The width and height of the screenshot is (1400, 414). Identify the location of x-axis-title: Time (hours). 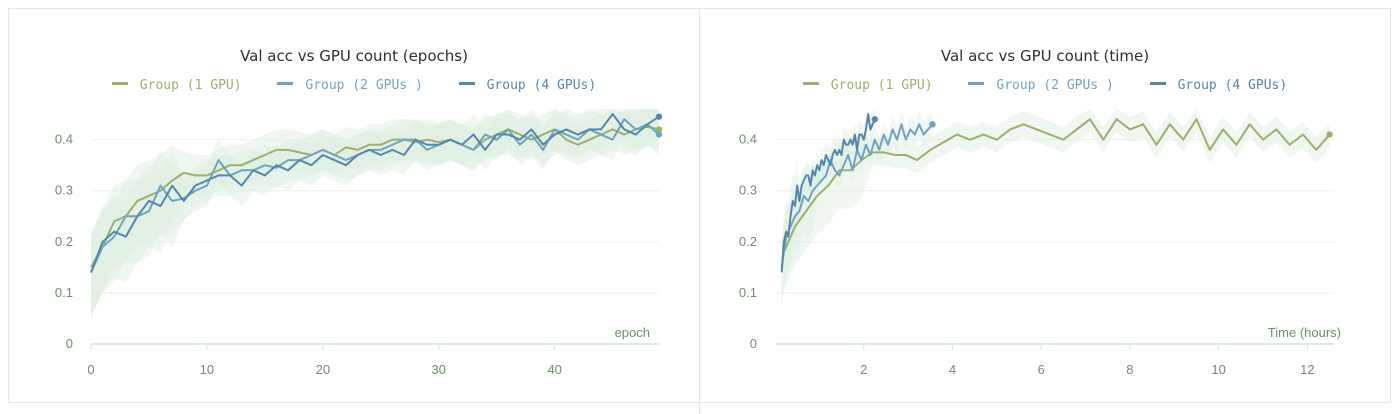
(1304, 332).